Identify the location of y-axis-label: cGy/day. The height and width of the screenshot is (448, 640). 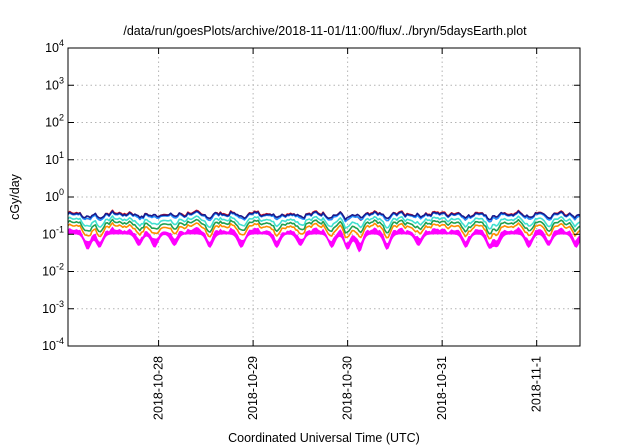
(15, 196).